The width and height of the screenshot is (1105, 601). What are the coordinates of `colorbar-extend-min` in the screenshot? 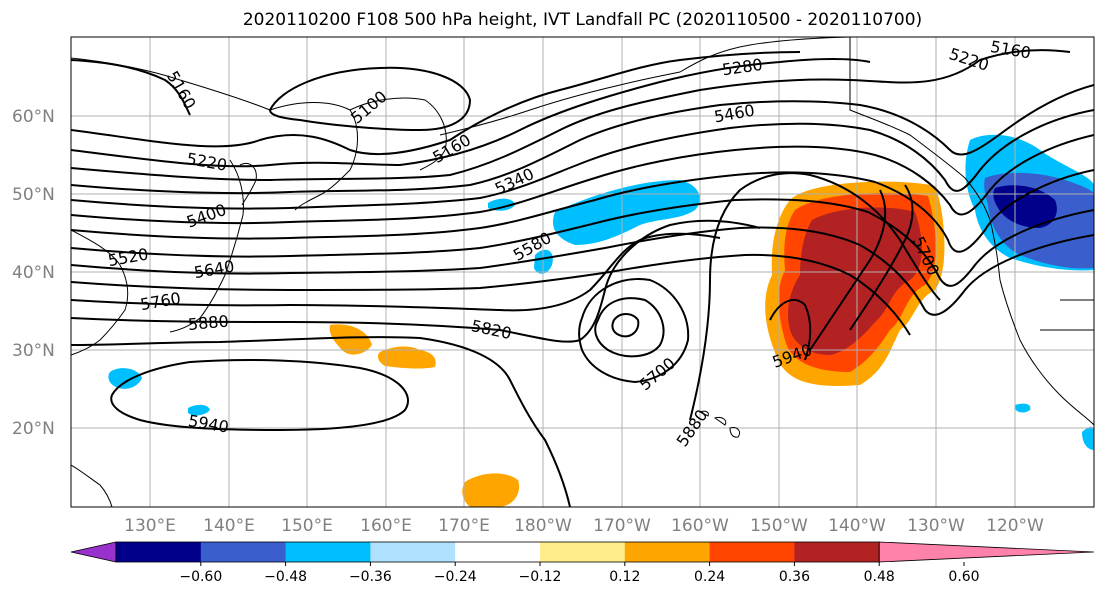 It's located at (93, 552).